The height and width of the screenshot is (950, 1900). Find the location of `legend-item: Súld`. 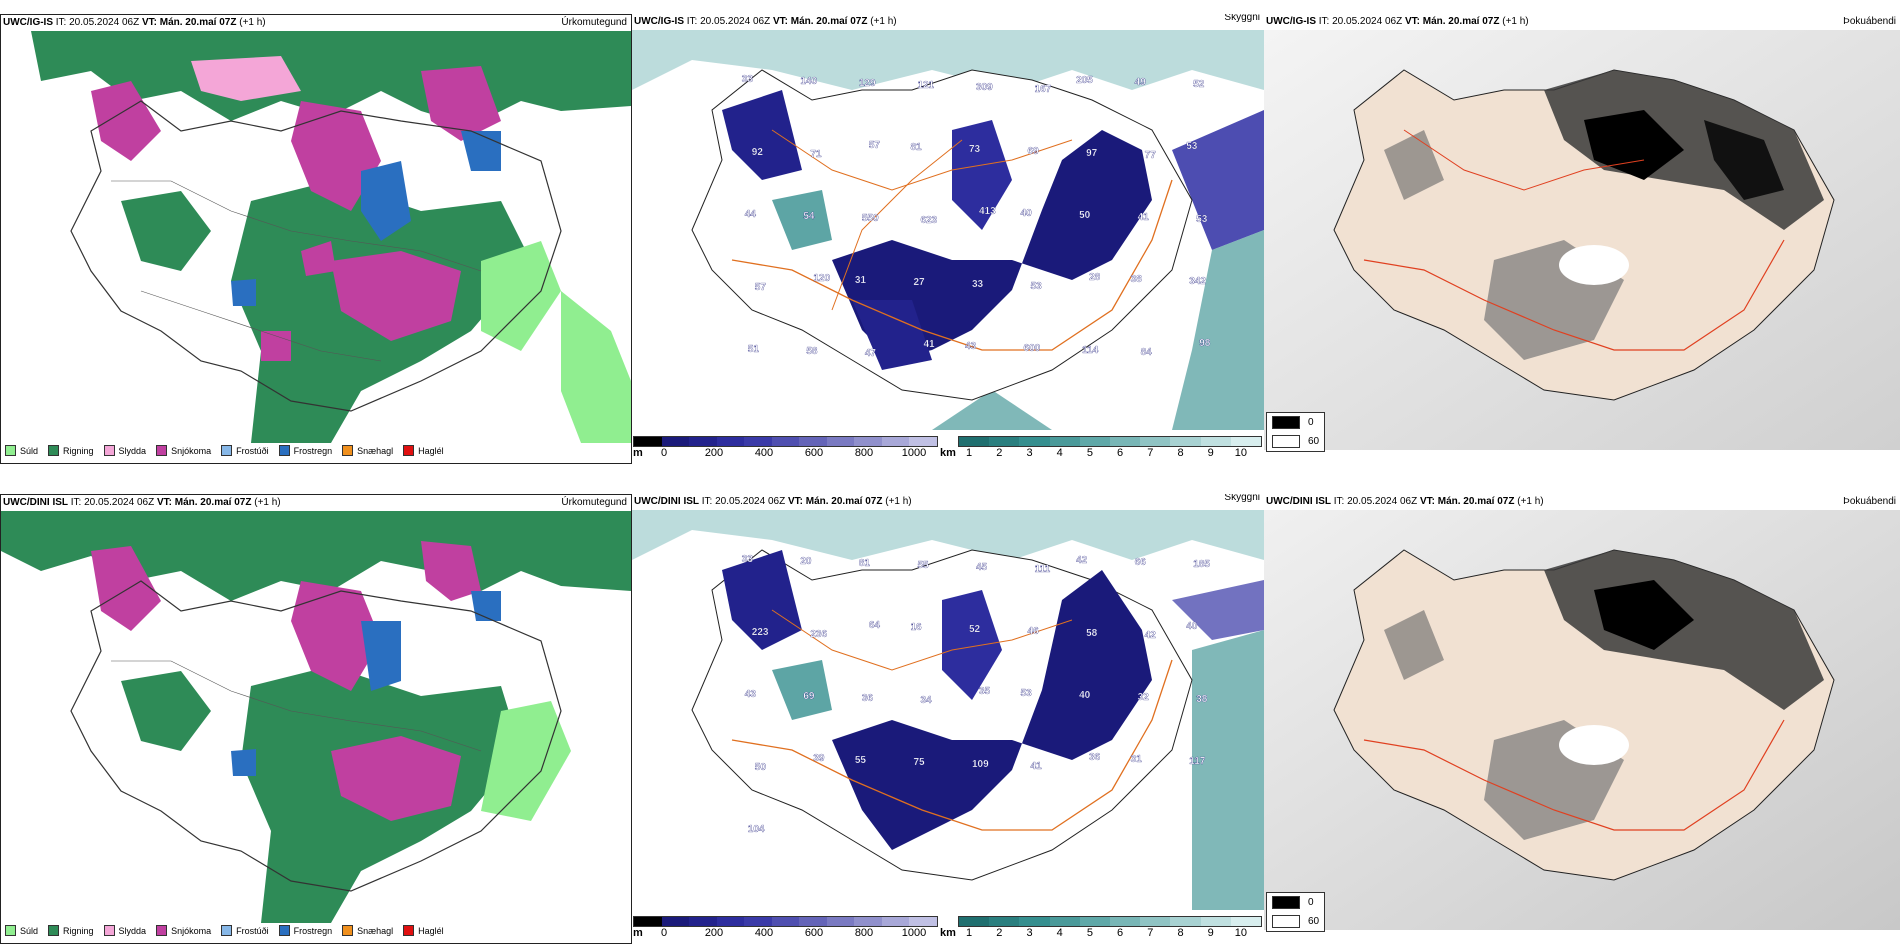

legend-item: Súld is located at coordinates (21, 450).